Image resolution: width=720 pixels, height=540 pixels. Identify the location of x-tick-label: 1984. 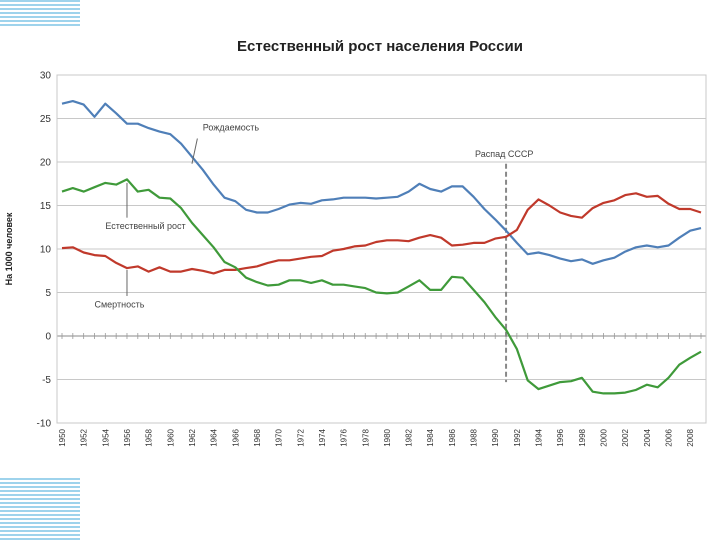
(430, 437).